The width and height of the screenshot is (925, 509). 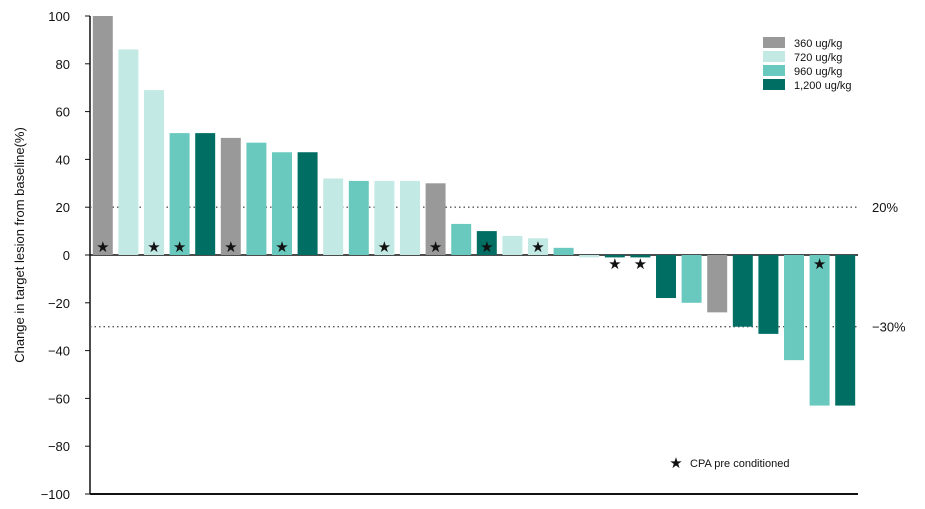 What do you see at coordinates (461, 256) in the screenshot?
I see `cpa-markers: ★ ★ ★ ★ ★ ★ ★ ★ ★ ★ ★ ★` at bounding box center [461, 256].